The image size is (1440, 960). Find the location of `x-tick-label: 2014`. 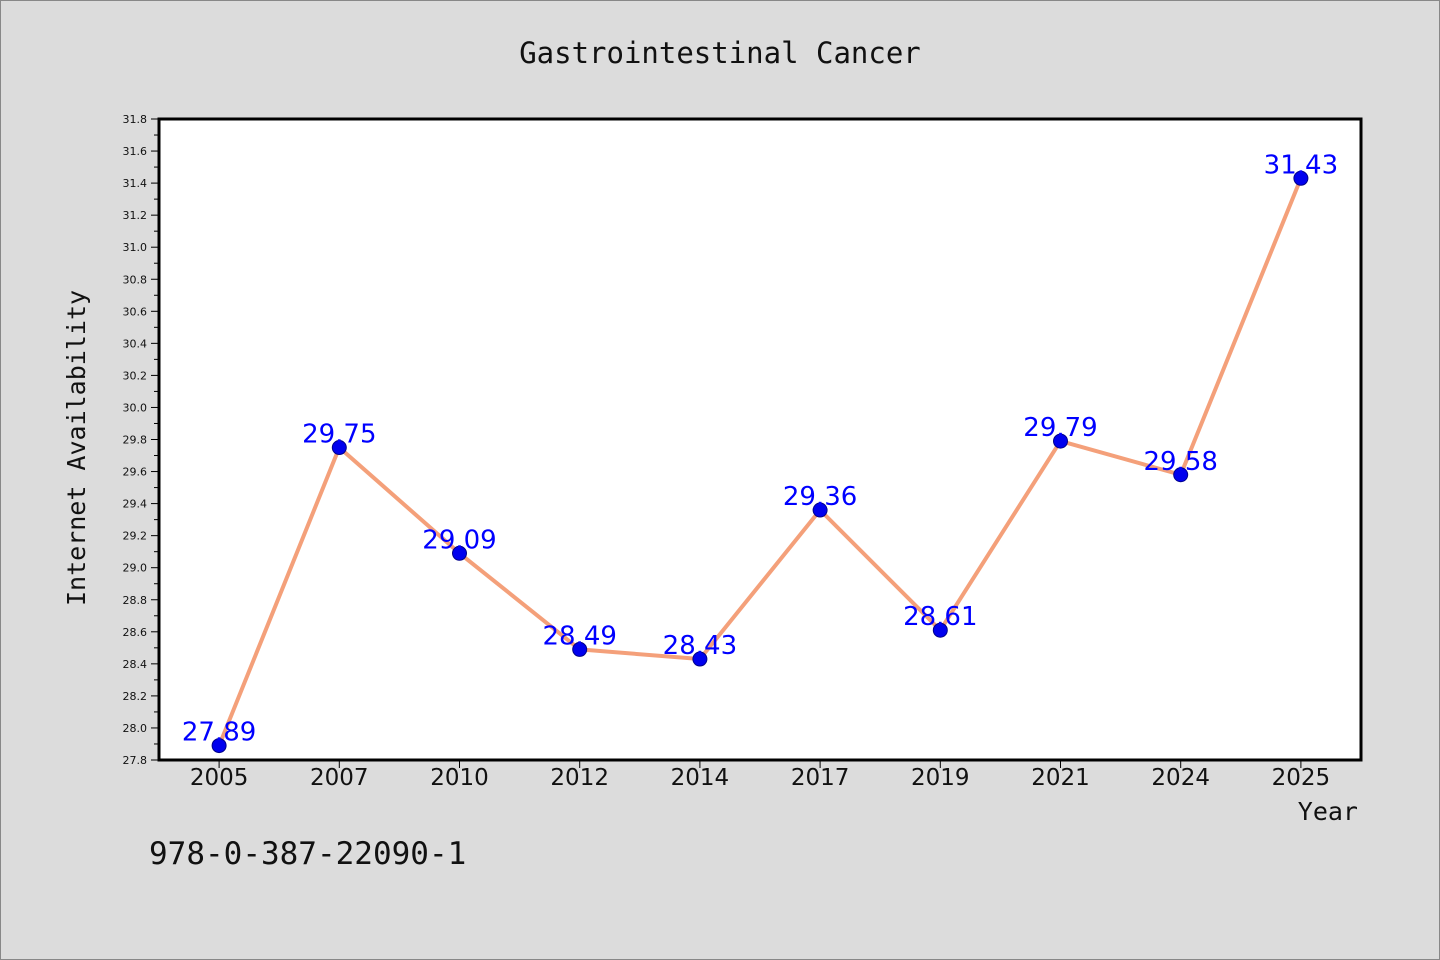

x-tick-label: 2014 is located at coordinates (700, 778).